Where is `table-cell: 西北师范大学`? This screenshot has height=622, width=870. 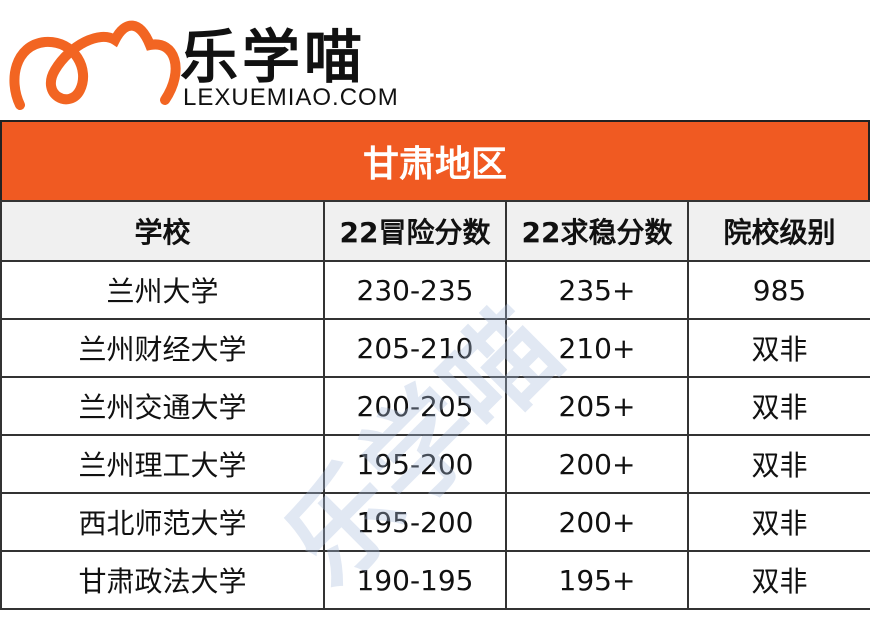
table-cell: 西北师范大学 is located at coordinates (162, 522).